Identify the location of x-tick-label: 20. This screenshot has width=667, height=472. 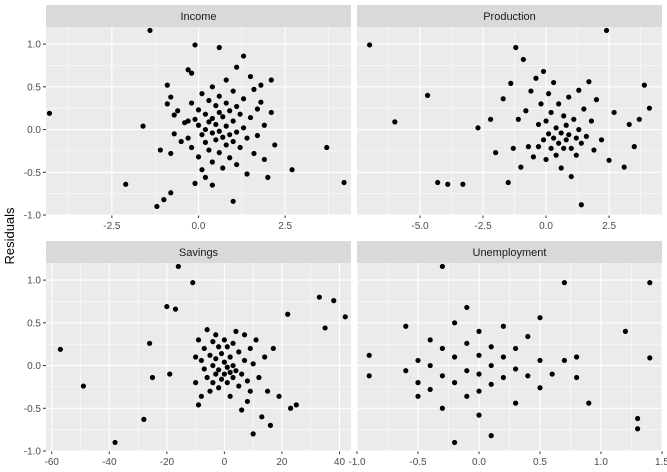
(282, 462).